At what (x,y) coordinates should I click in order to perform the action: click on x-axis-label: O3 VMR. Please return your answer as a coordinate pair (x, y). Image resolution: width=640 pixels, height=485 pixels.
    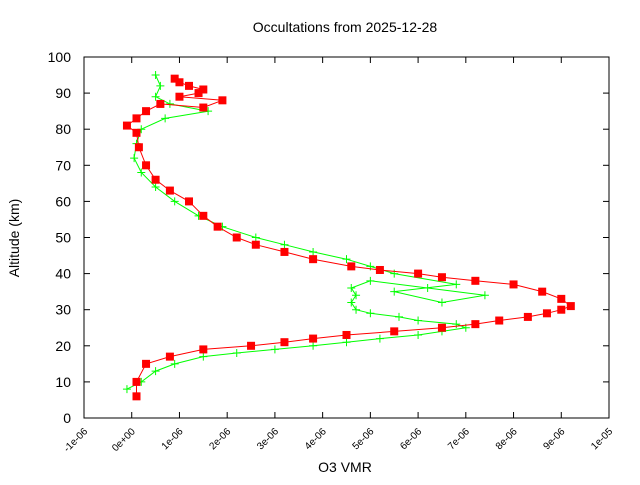
    Looking at the image, I should click on (345, 467).